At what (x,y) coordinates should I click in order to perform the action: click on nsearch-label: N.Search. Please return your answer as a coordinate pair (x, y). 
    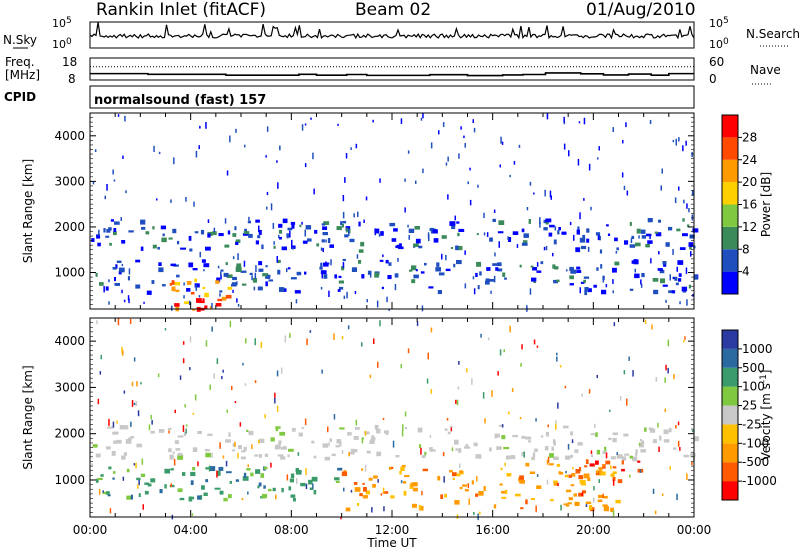
    Looking at the image, I should click on (773, 34).